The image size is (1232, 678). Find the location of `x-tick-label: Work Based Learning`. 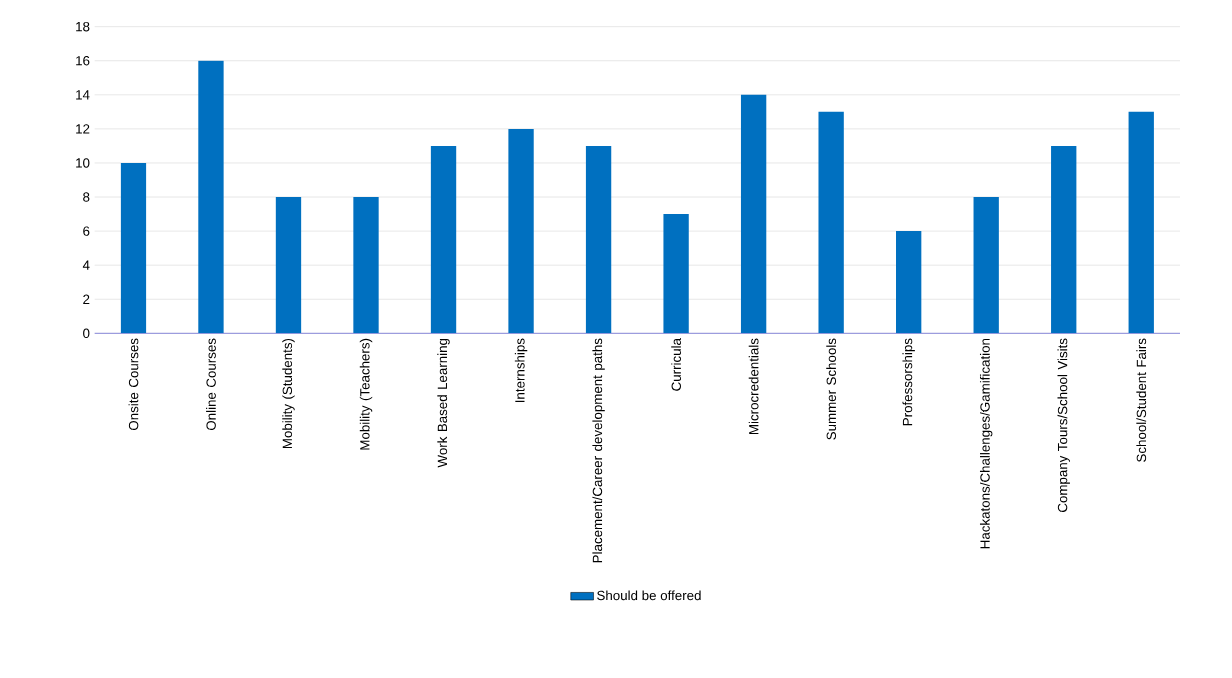

x-tick-label: Work Based Learning is located at coordinates (443, 403).